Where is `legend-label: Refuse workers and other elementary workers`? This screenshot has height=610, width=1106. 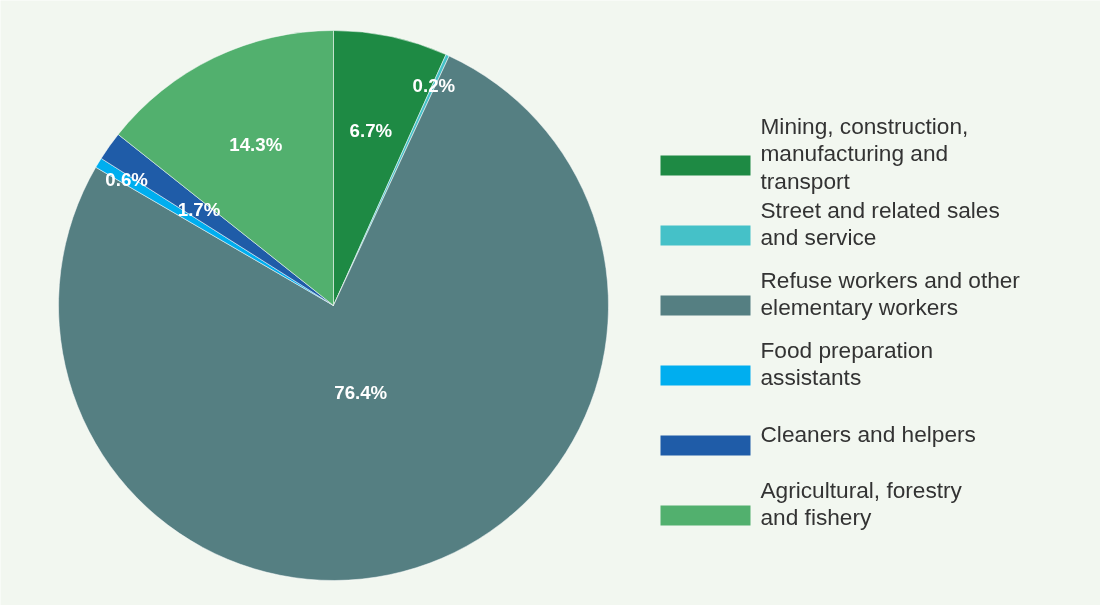 legend-label: Refuse workers and other elementary workers is located at coordinates (890, 293).